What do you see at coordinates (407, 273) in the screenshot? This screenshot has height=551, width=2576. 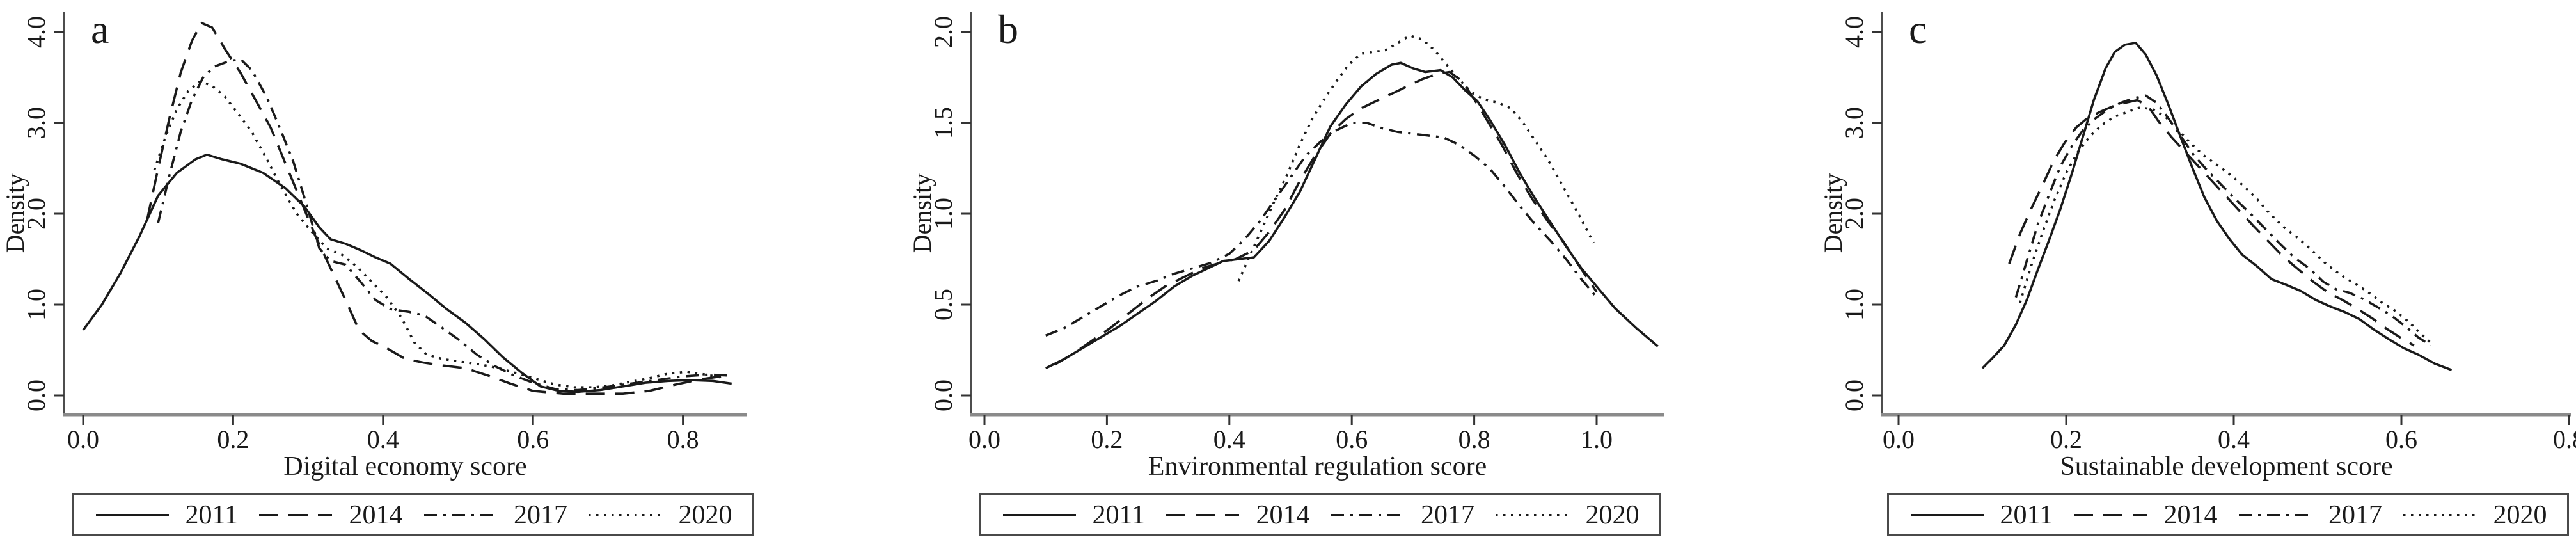 I see `series-a-2011` at bounding box center [407, 273].